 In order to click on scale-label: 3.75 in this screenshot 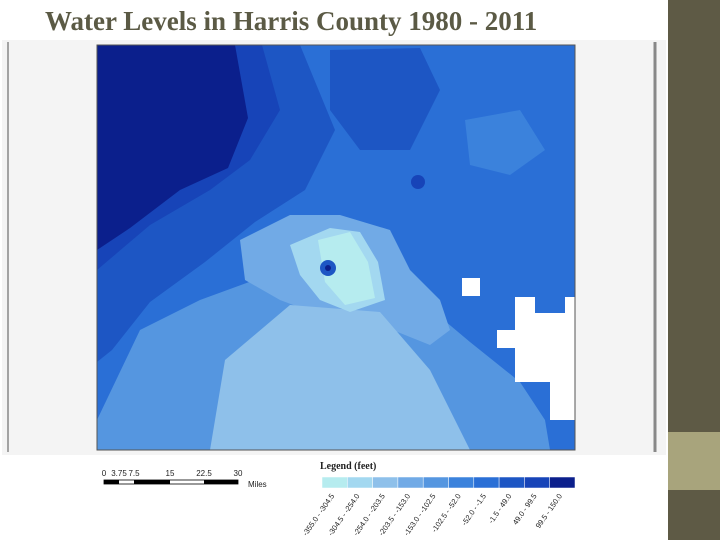, I will do `click(119, 473)`.